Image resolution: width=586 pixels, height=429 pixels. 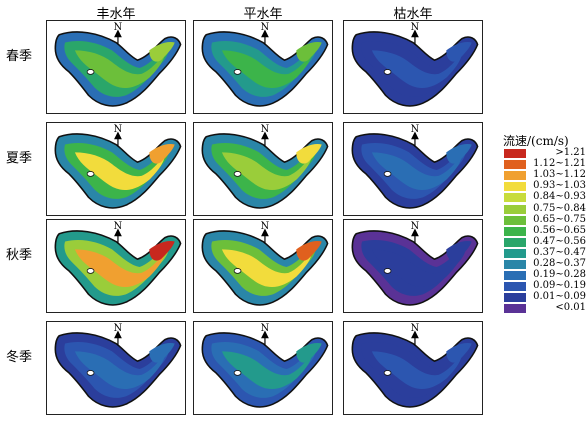 What do you see at coordinates (413, 14) in the screenshot?
I see `column-title-dry-year: 枯水年` at bounding box center [413, 14].